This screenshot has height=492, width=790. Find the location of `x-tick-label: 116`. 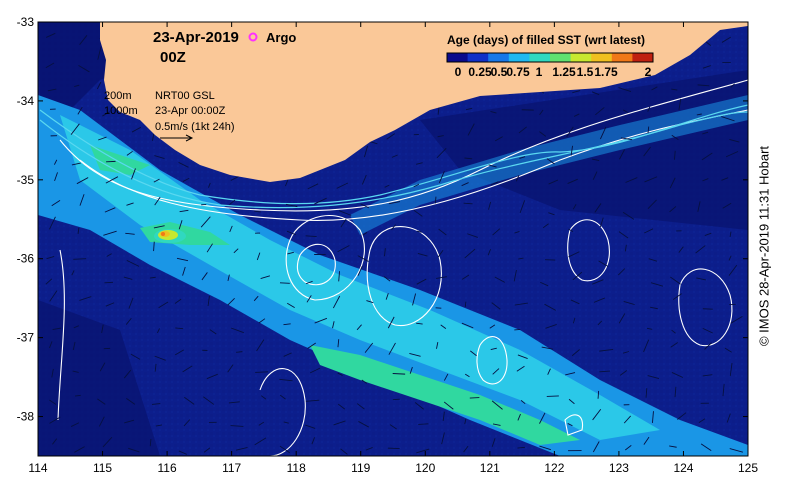

x-tick-label: 116 is located at coordinates (167, 468).